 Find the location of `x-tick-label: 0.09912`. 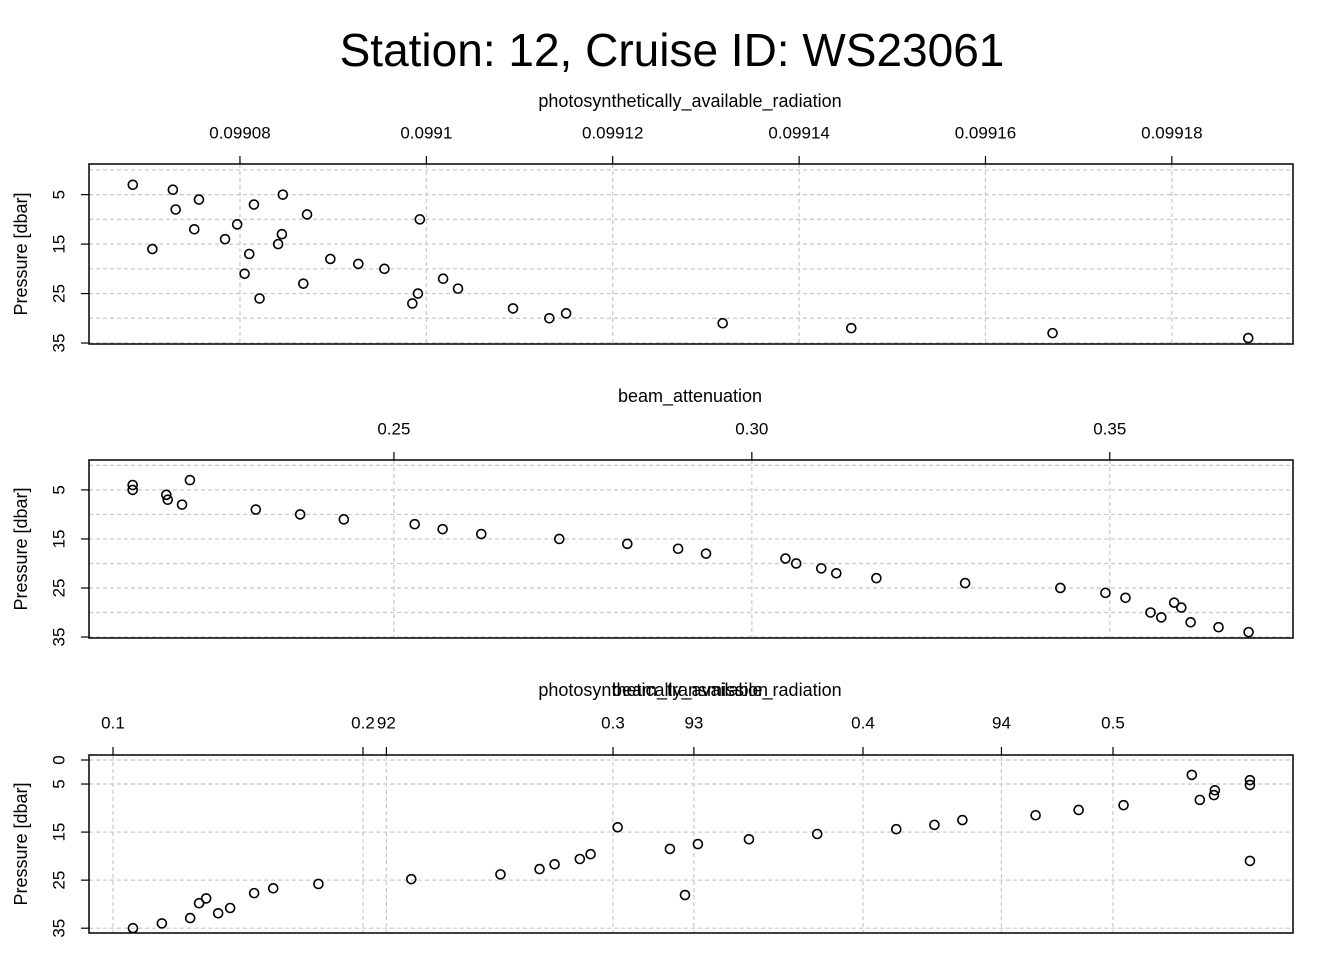

x-tick-label: 0.09912 is located at coordinates (612, 132).